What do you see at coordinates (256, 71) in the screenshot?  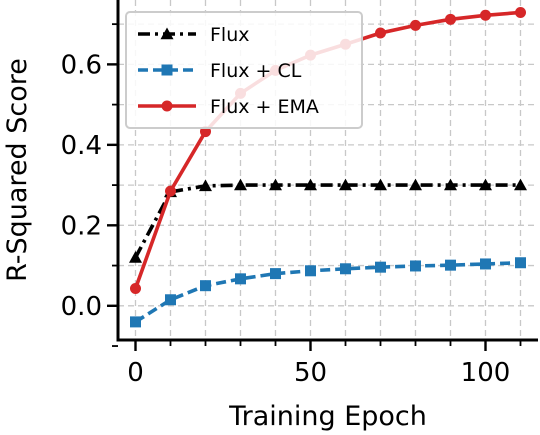 I see `legend-label: Flux + CL` at bounding box center [256, 71].